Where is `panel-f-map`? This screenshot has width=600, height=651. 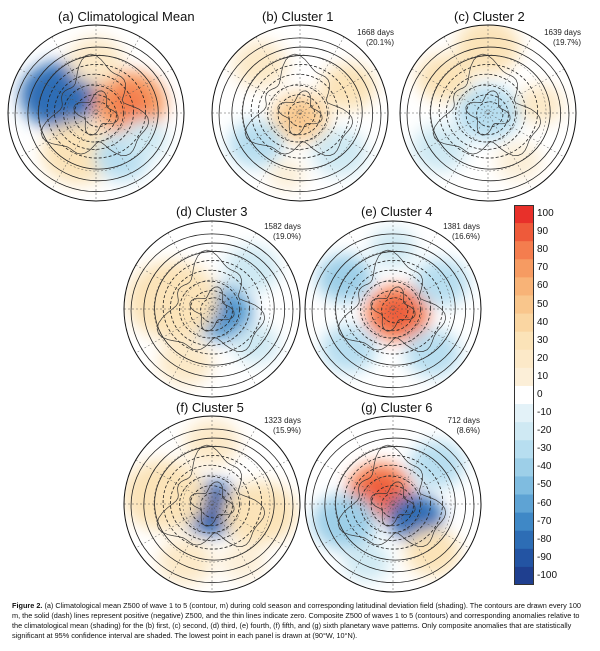 panel-f-map is located at coordinates (212, 504).